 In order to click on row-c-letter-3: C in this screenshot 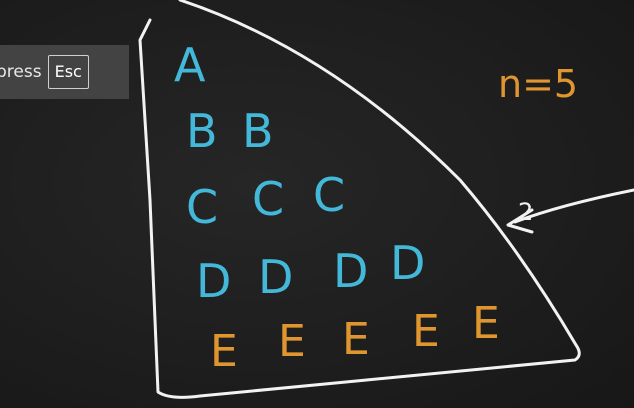, I will do `click(329, 195)`.